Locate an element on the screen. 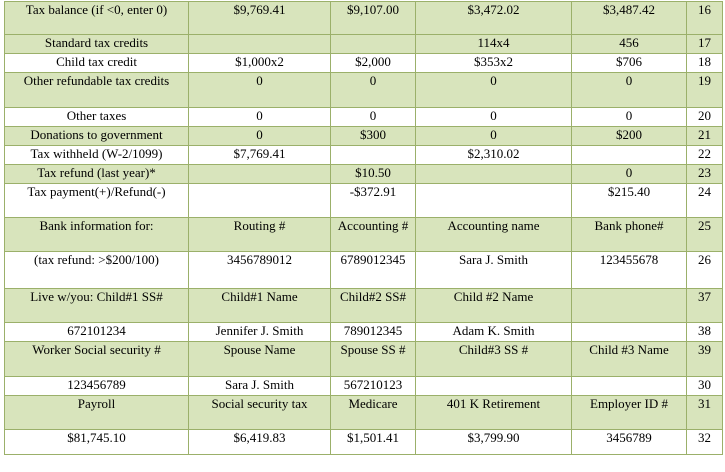 The height and width of the screenshot is (472, 725). row-label-cell: Tax refund (last year)* is located at coordinates (96, 174).